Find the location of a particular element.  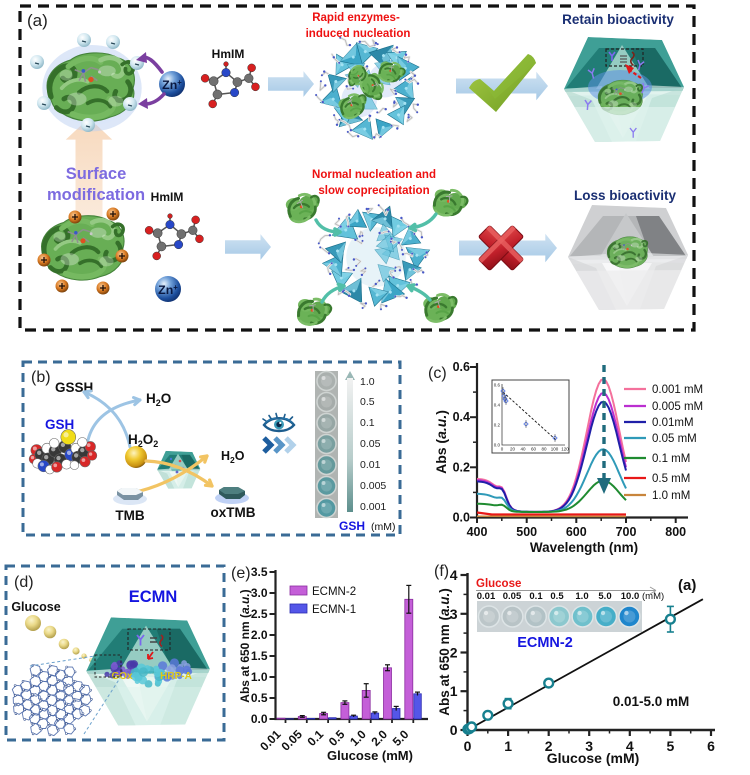

svg-text: (e) is located at coordinates (241, 573).